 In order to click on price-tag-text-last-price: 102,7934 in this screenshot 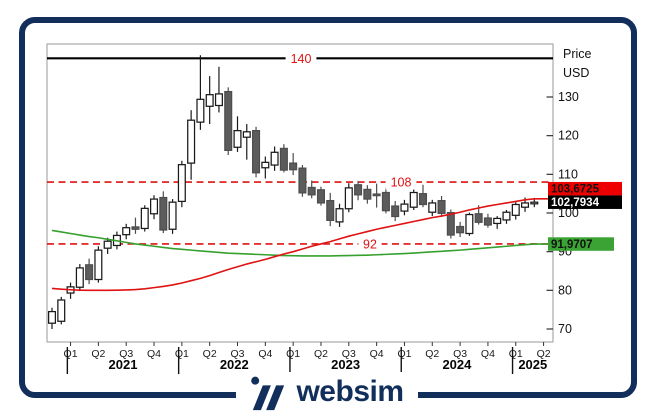, I will do `click(575, 203)`.